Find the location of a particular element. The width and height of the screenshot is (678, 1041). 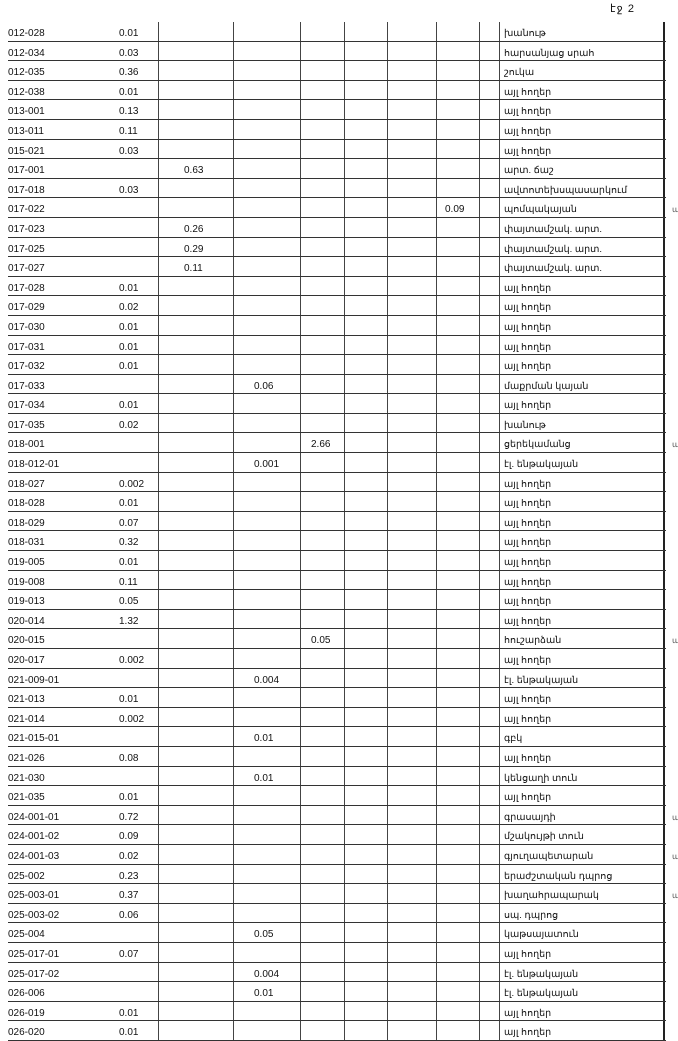

land-use: փայտամշակ. արտ. is located at coordinates (582, 247).